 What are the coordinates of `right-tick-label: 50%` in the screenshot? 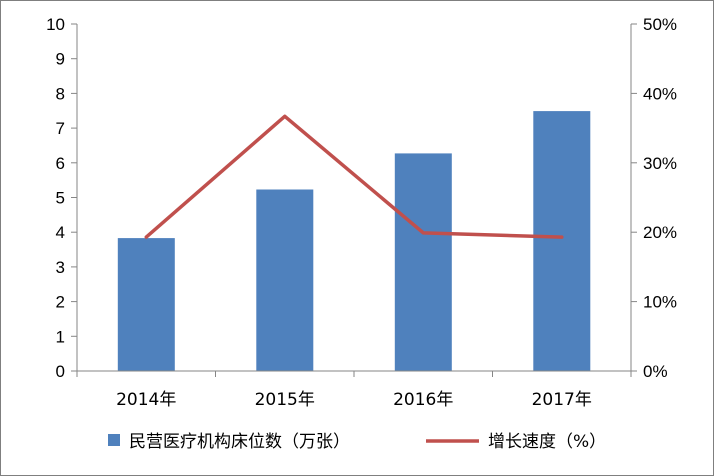 It's located at (660, 24).